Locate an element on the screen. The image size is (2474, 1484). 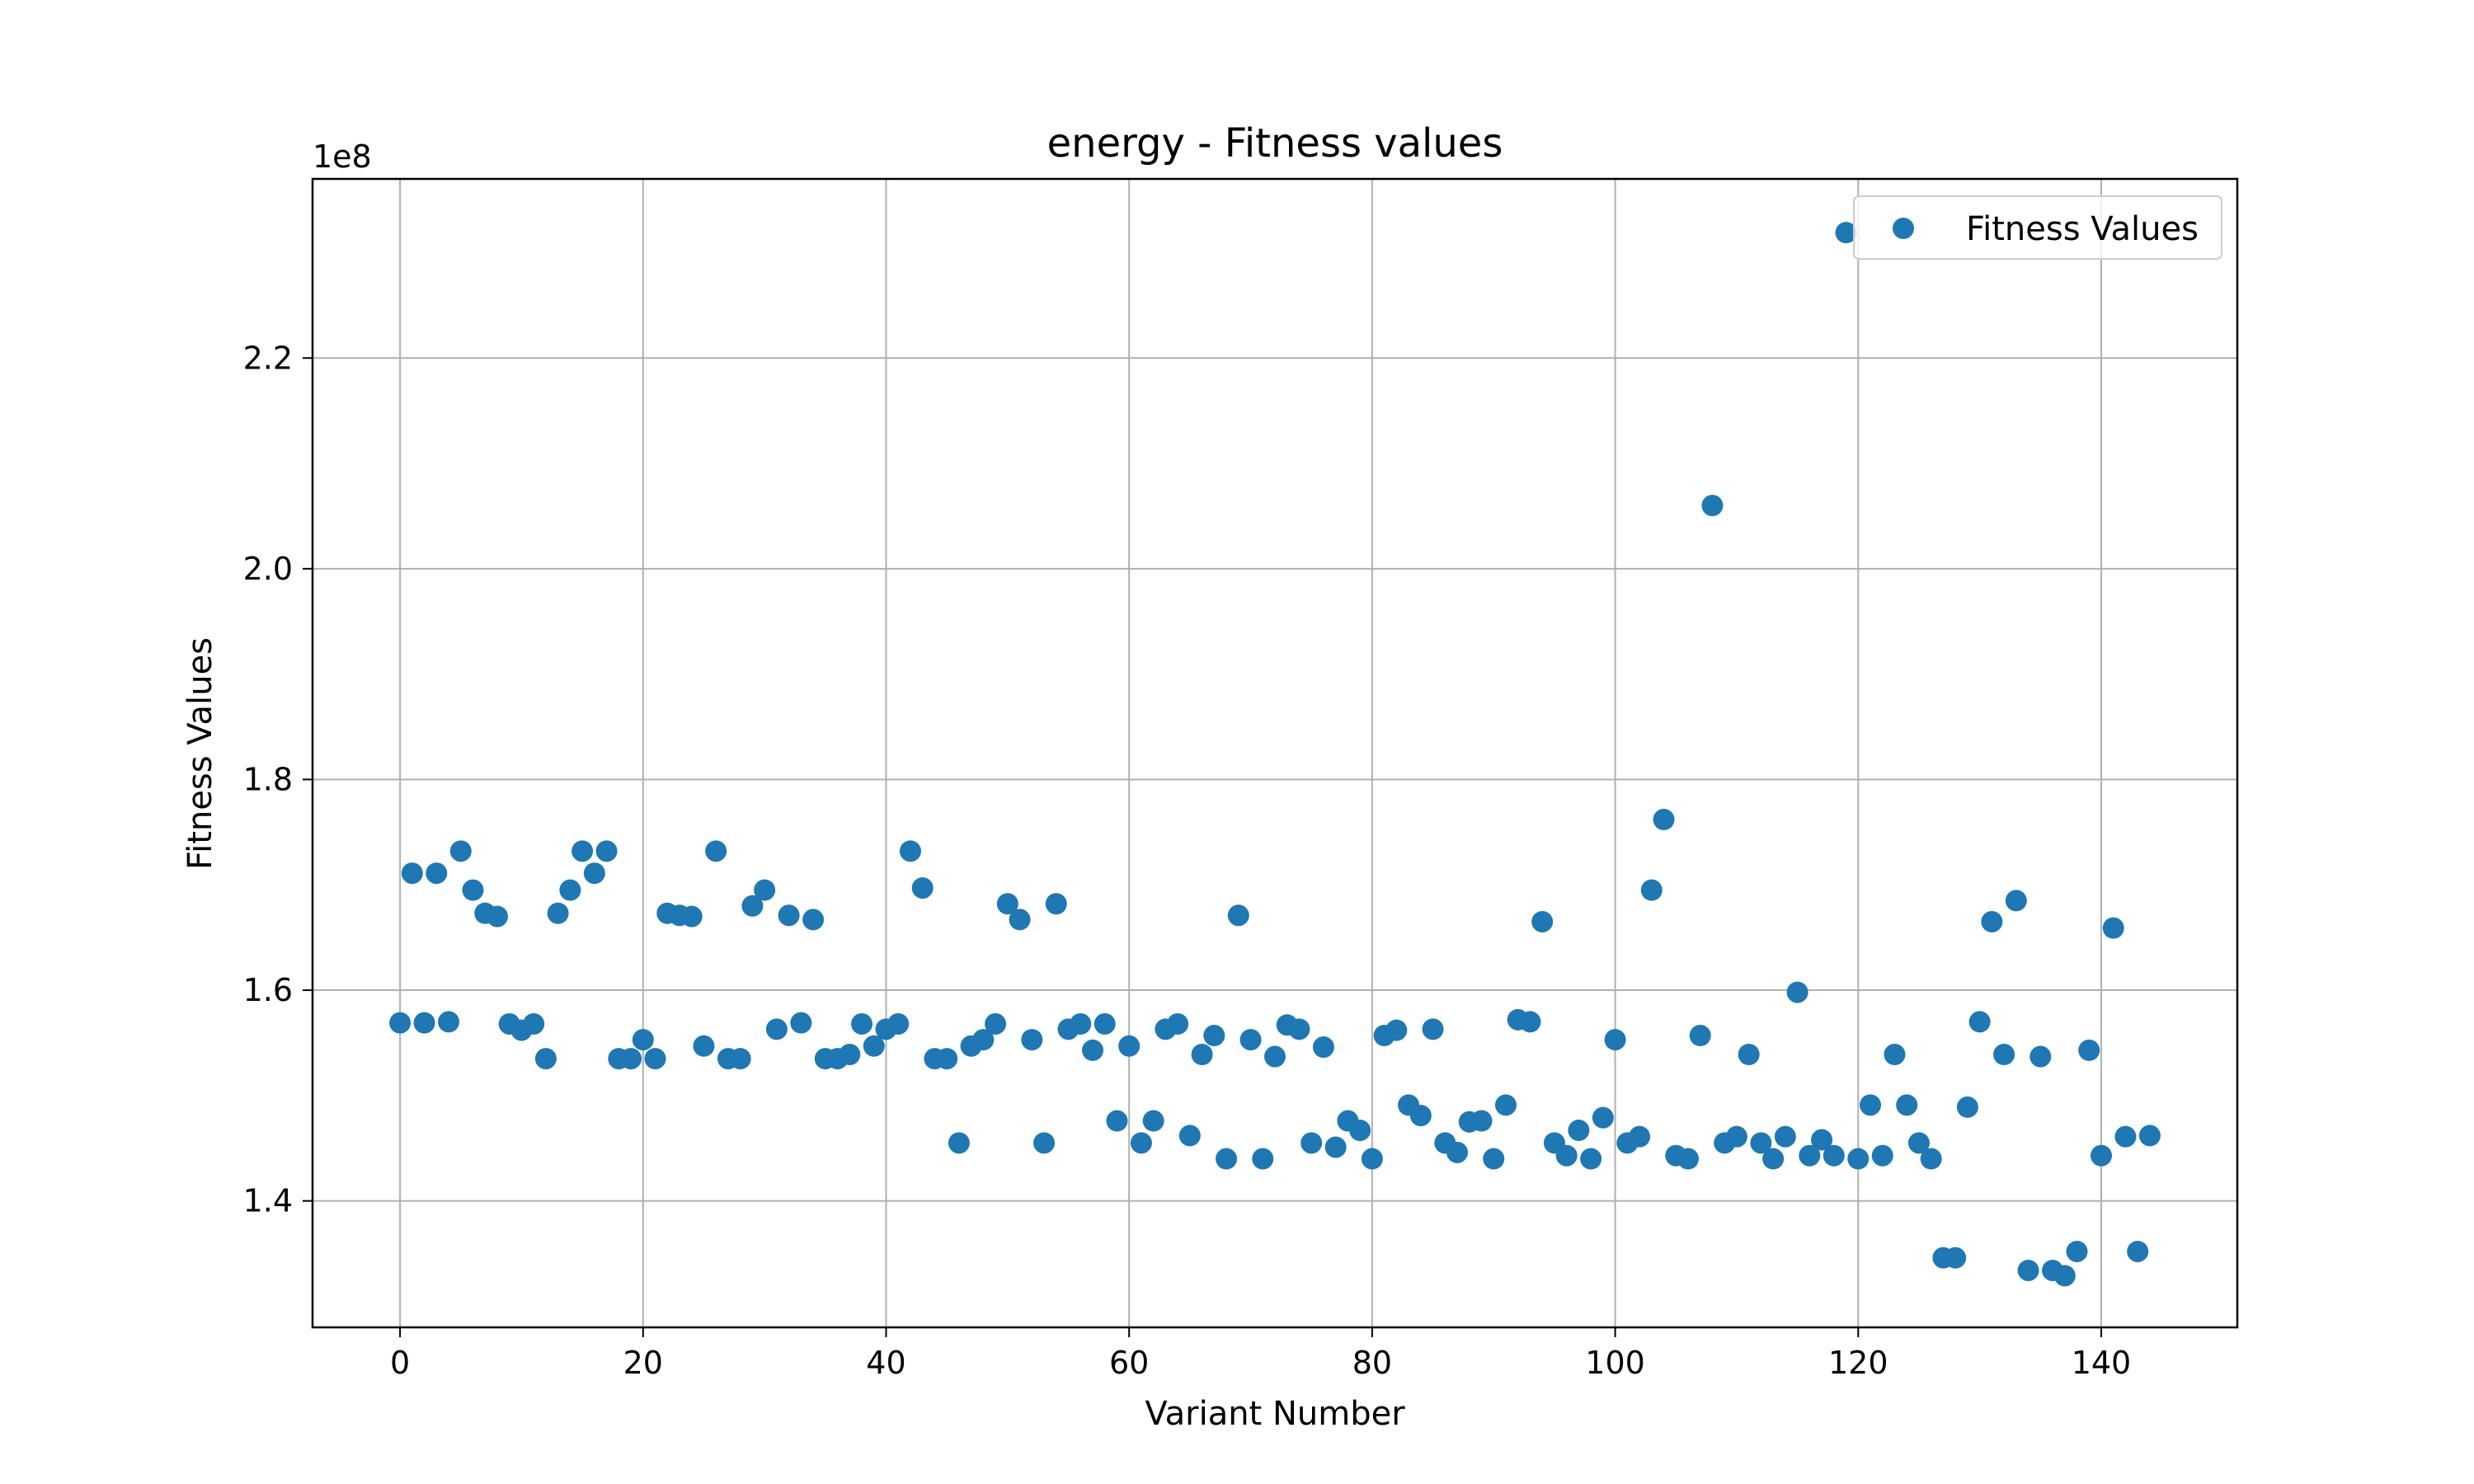
y-tick-label: 1.6 is located at coordinates (268, 990).